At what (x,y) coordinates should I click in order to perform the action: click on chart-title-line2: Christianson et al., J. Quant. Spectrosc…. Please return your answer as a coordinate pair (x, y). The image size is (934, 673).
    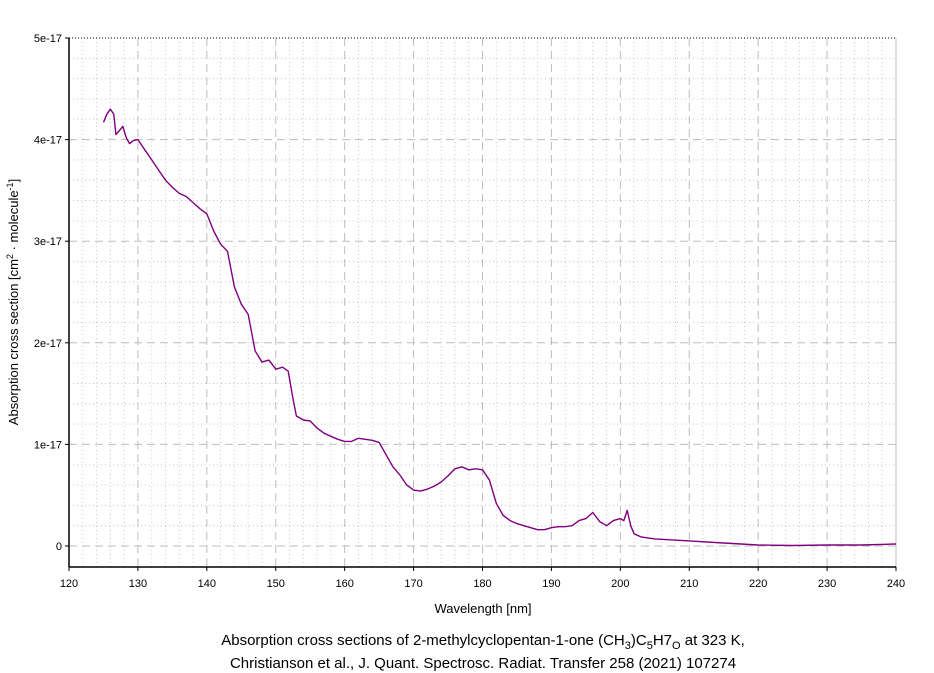
    Looking at the image, I should click on (483, 663).